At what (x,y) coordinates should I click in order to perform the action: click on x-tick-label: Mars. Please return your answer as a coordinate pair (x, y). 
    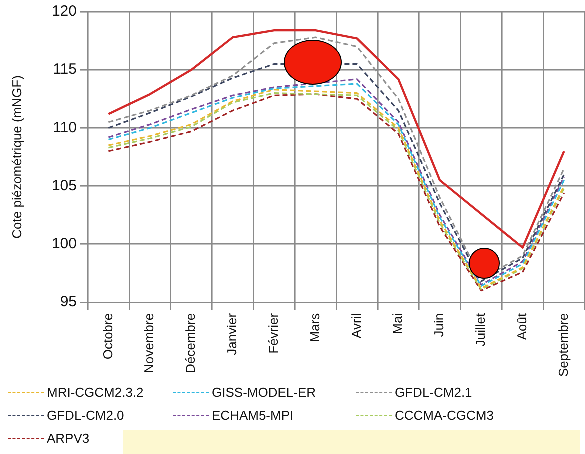
    Looking at the image, I should click on (314, 327).